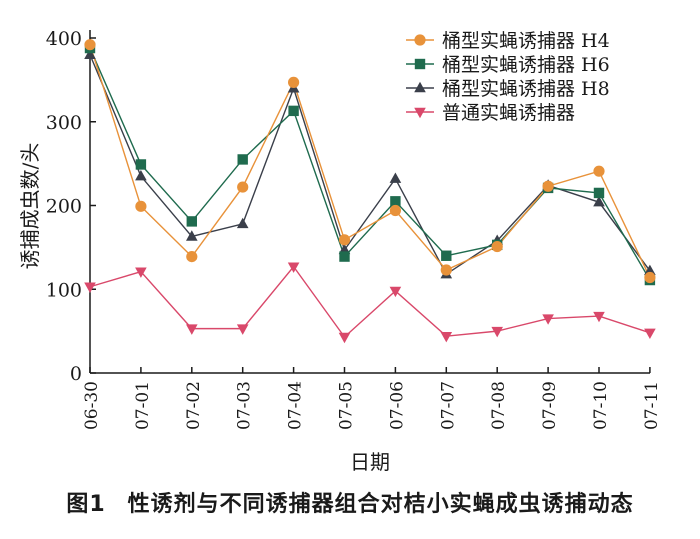  Describe the element at coordinates (652, 405) in the screenshot. I see `x-tick-label: 07-11` at that location.